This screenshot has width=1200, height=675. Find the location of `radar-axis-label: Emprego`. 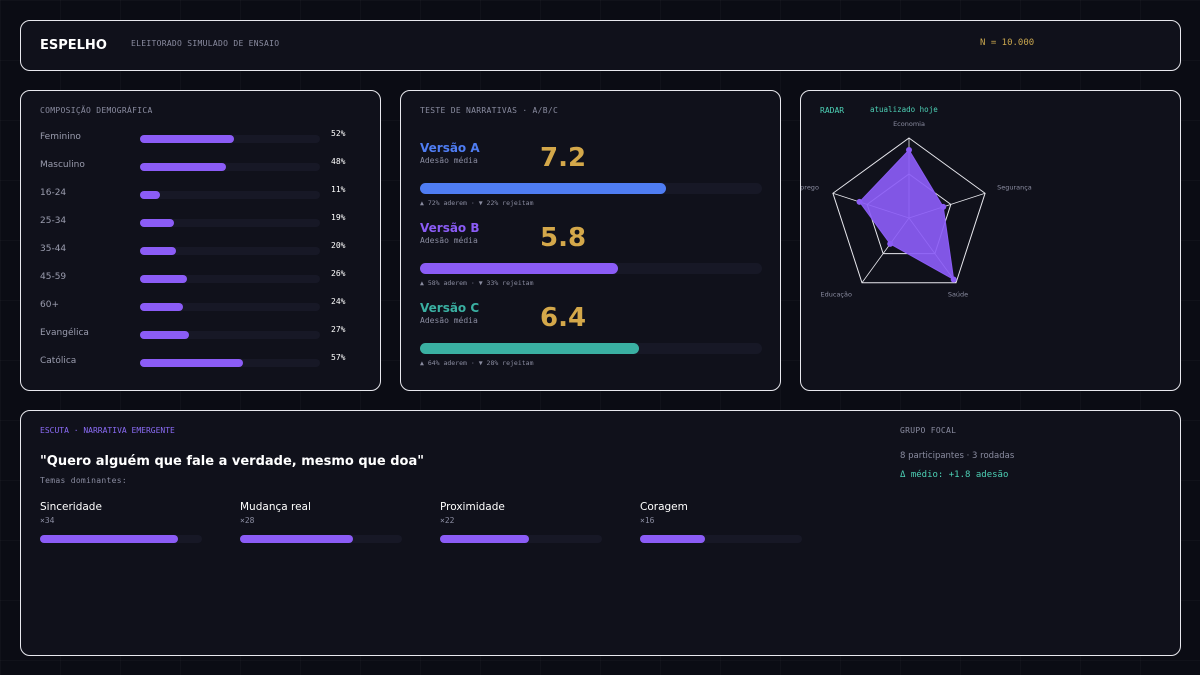

radar-axis-label: Emprego is located at coordinates (810, 187).